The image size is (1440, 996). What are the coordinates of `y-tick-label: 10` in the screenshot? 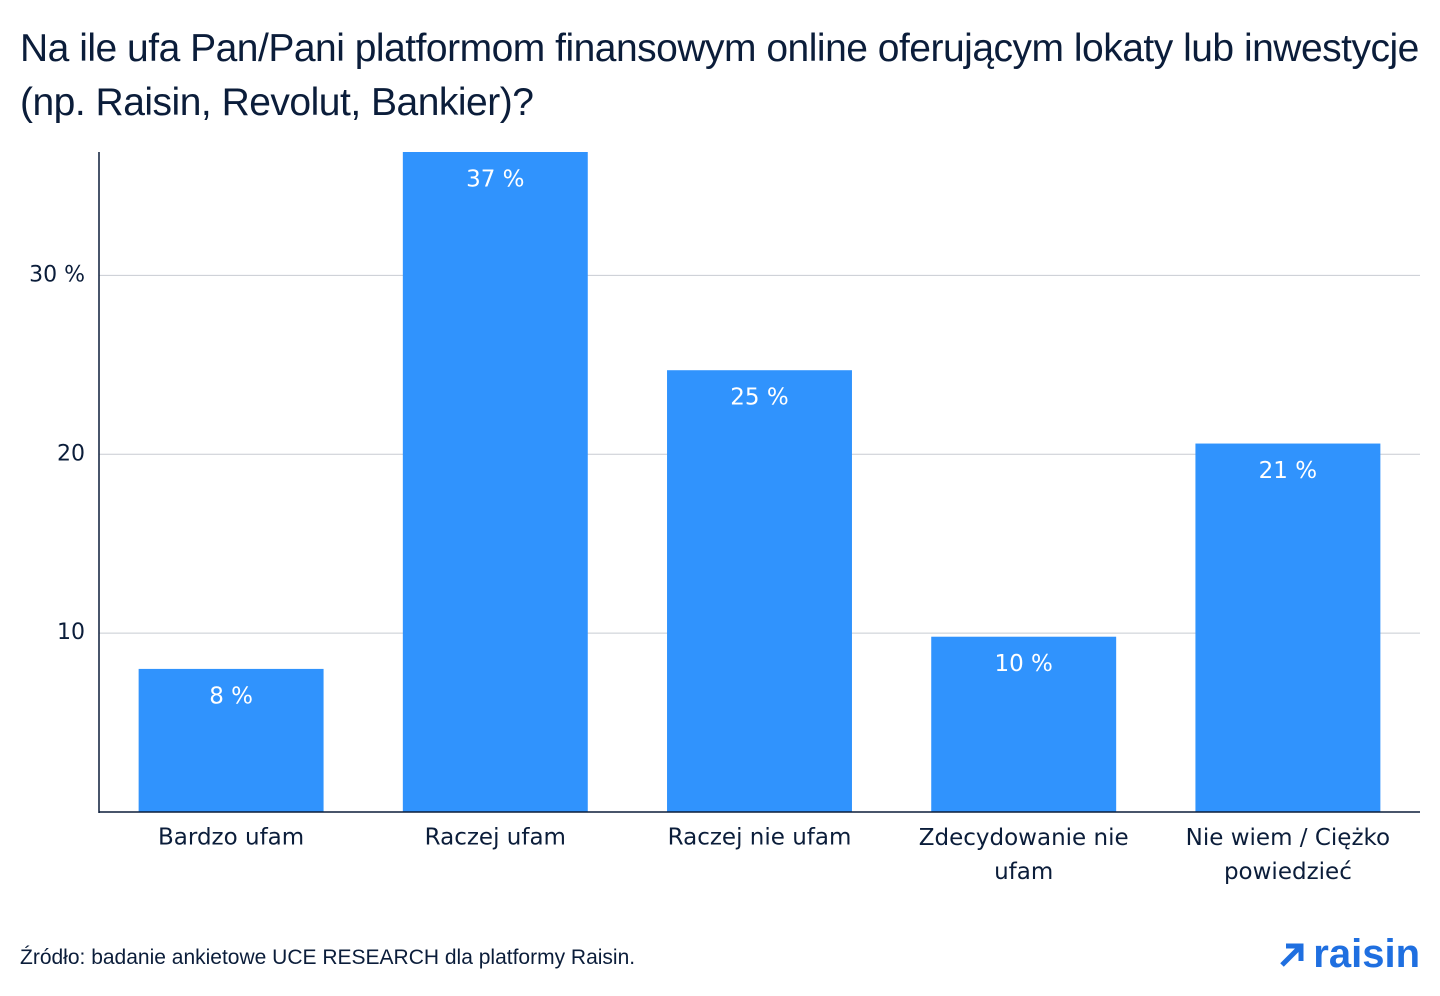 It's located at (71, 632).